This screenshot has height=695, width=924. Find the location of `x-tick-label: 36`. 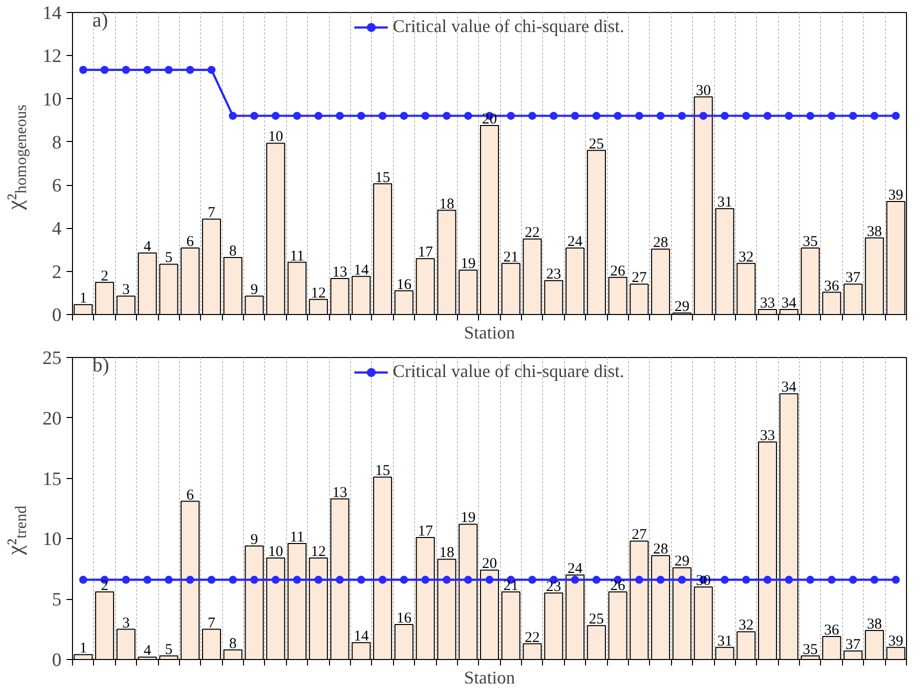

x-tick-label: 36 is located at coordinates (832, 286).